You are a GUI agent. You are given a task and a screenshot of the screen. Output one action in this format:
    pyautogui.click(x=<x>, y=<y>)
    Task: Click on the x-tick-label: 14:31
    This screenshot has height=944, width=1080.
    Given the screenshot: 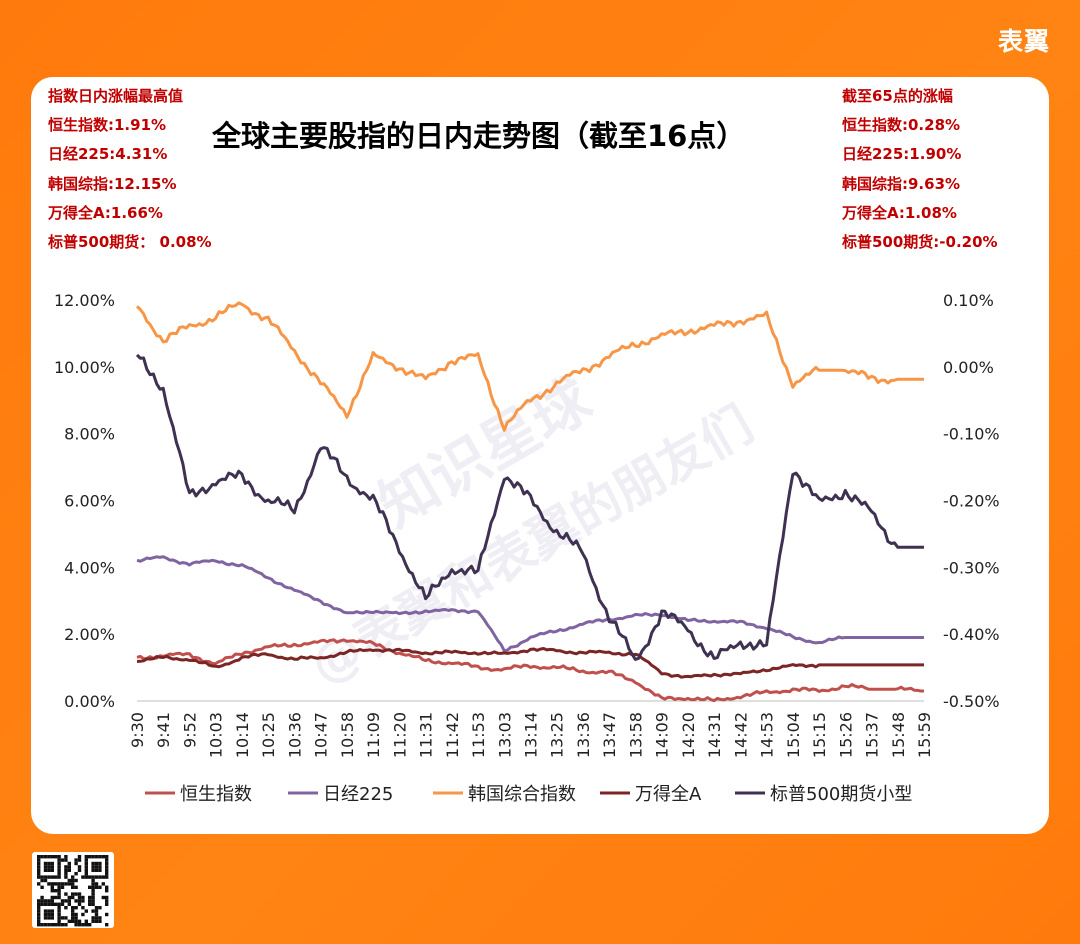 What is the action you would take?
    pyautogui.click(x=714, y=735)
    